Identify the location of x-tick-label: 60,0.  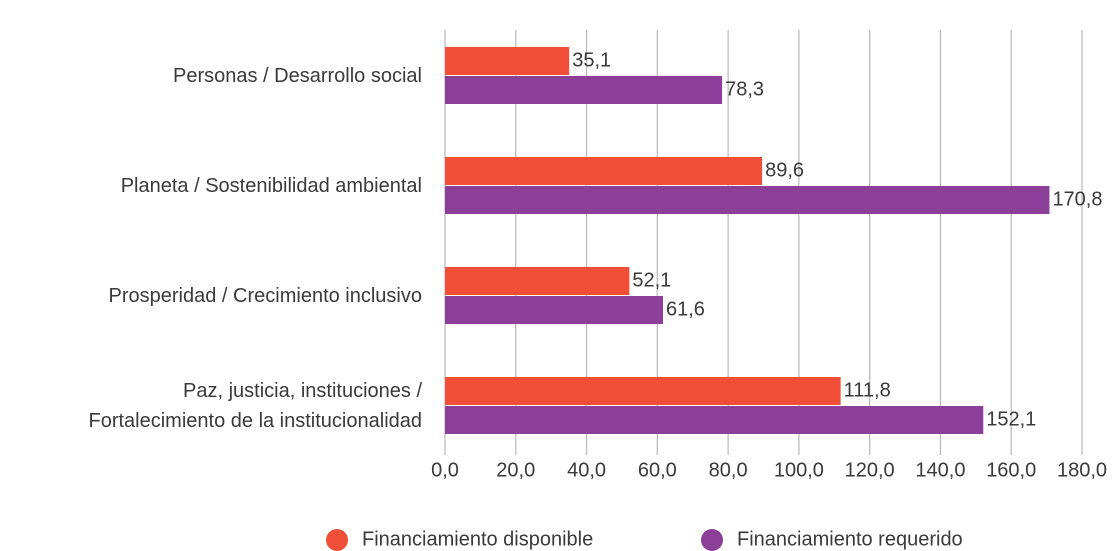
(657, 470).